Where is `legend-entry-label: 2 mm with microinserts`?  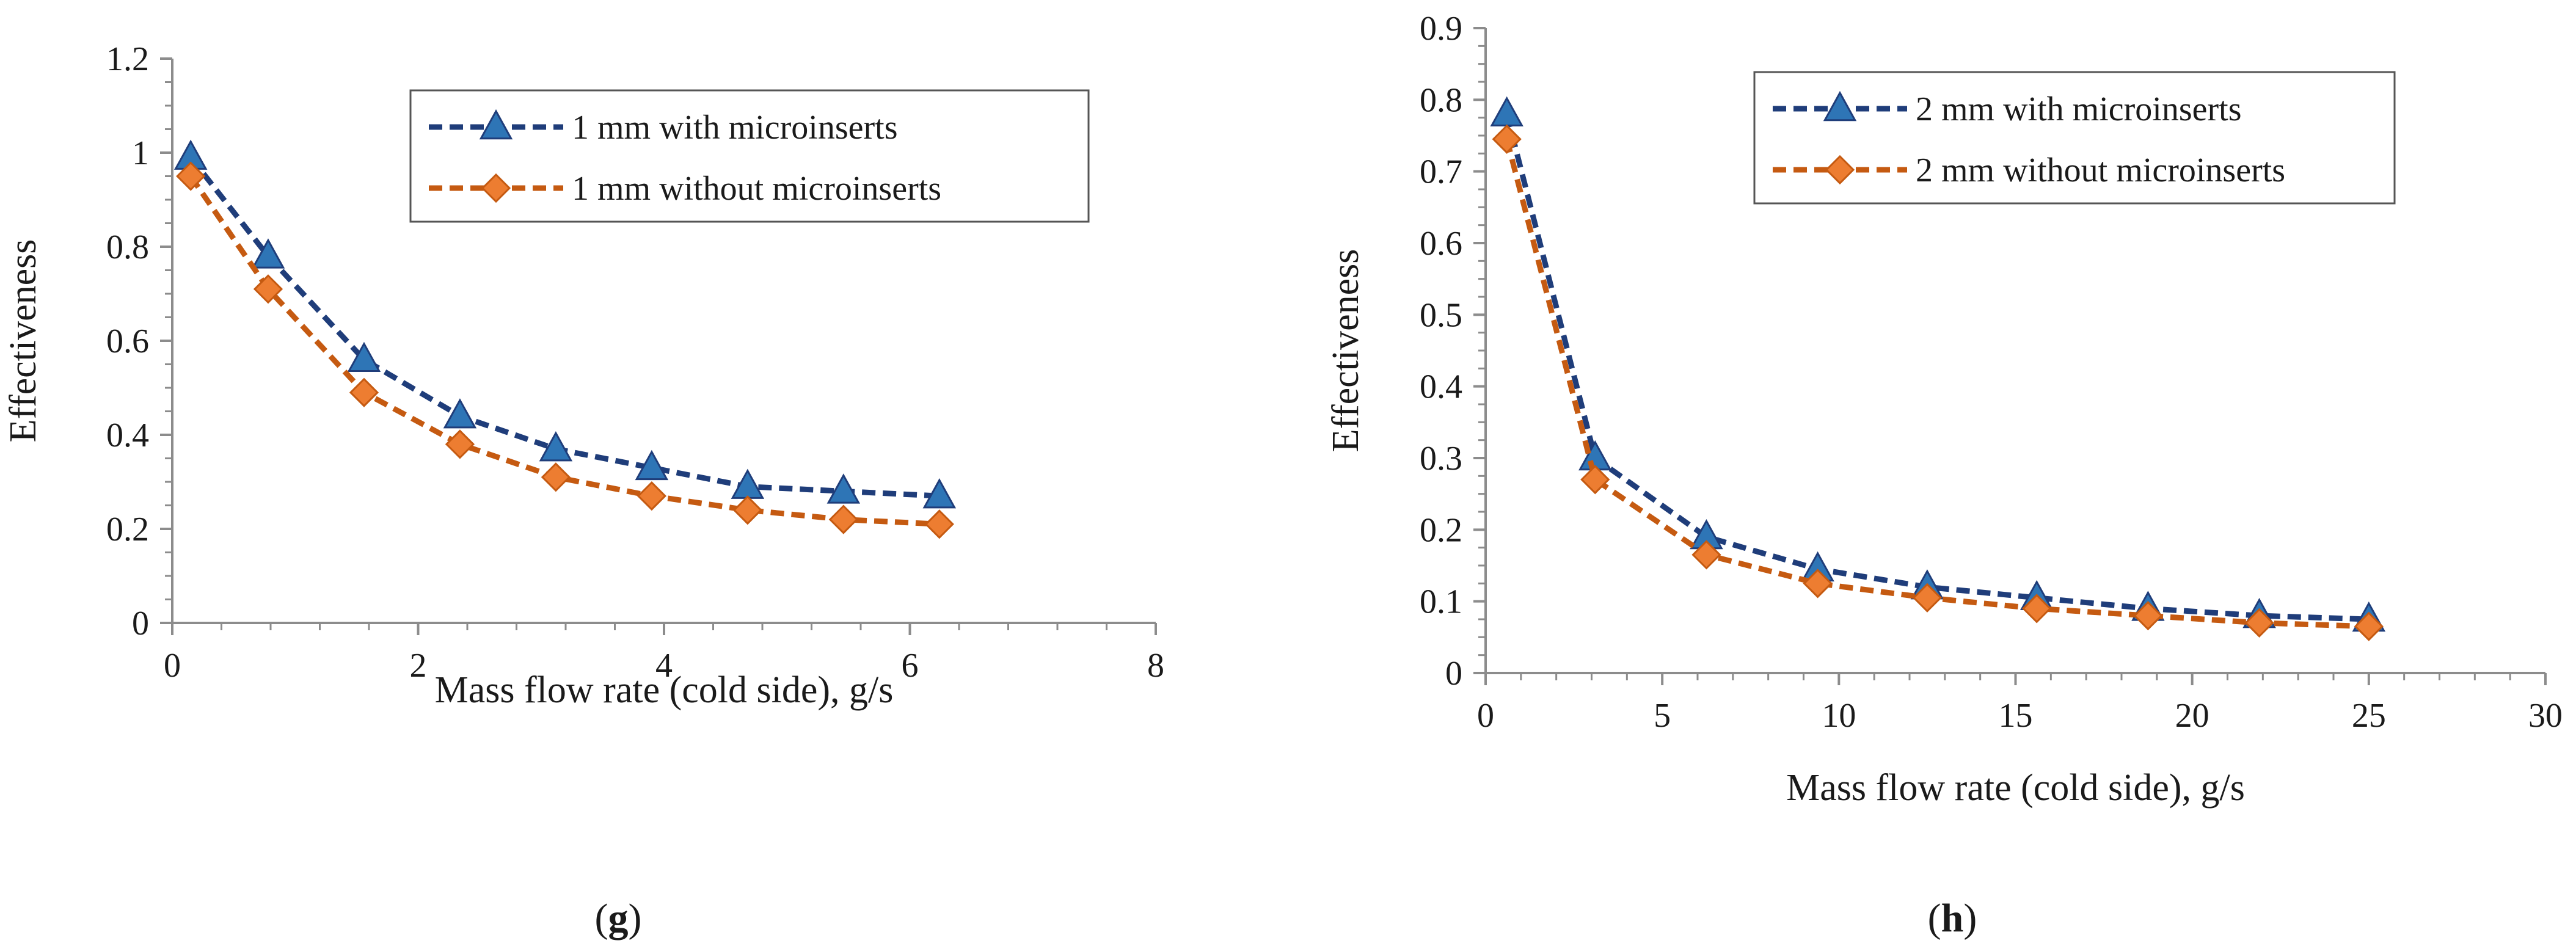 legend-entry-label: 2 mm with microinserts is located at coordinates (2079, 109).